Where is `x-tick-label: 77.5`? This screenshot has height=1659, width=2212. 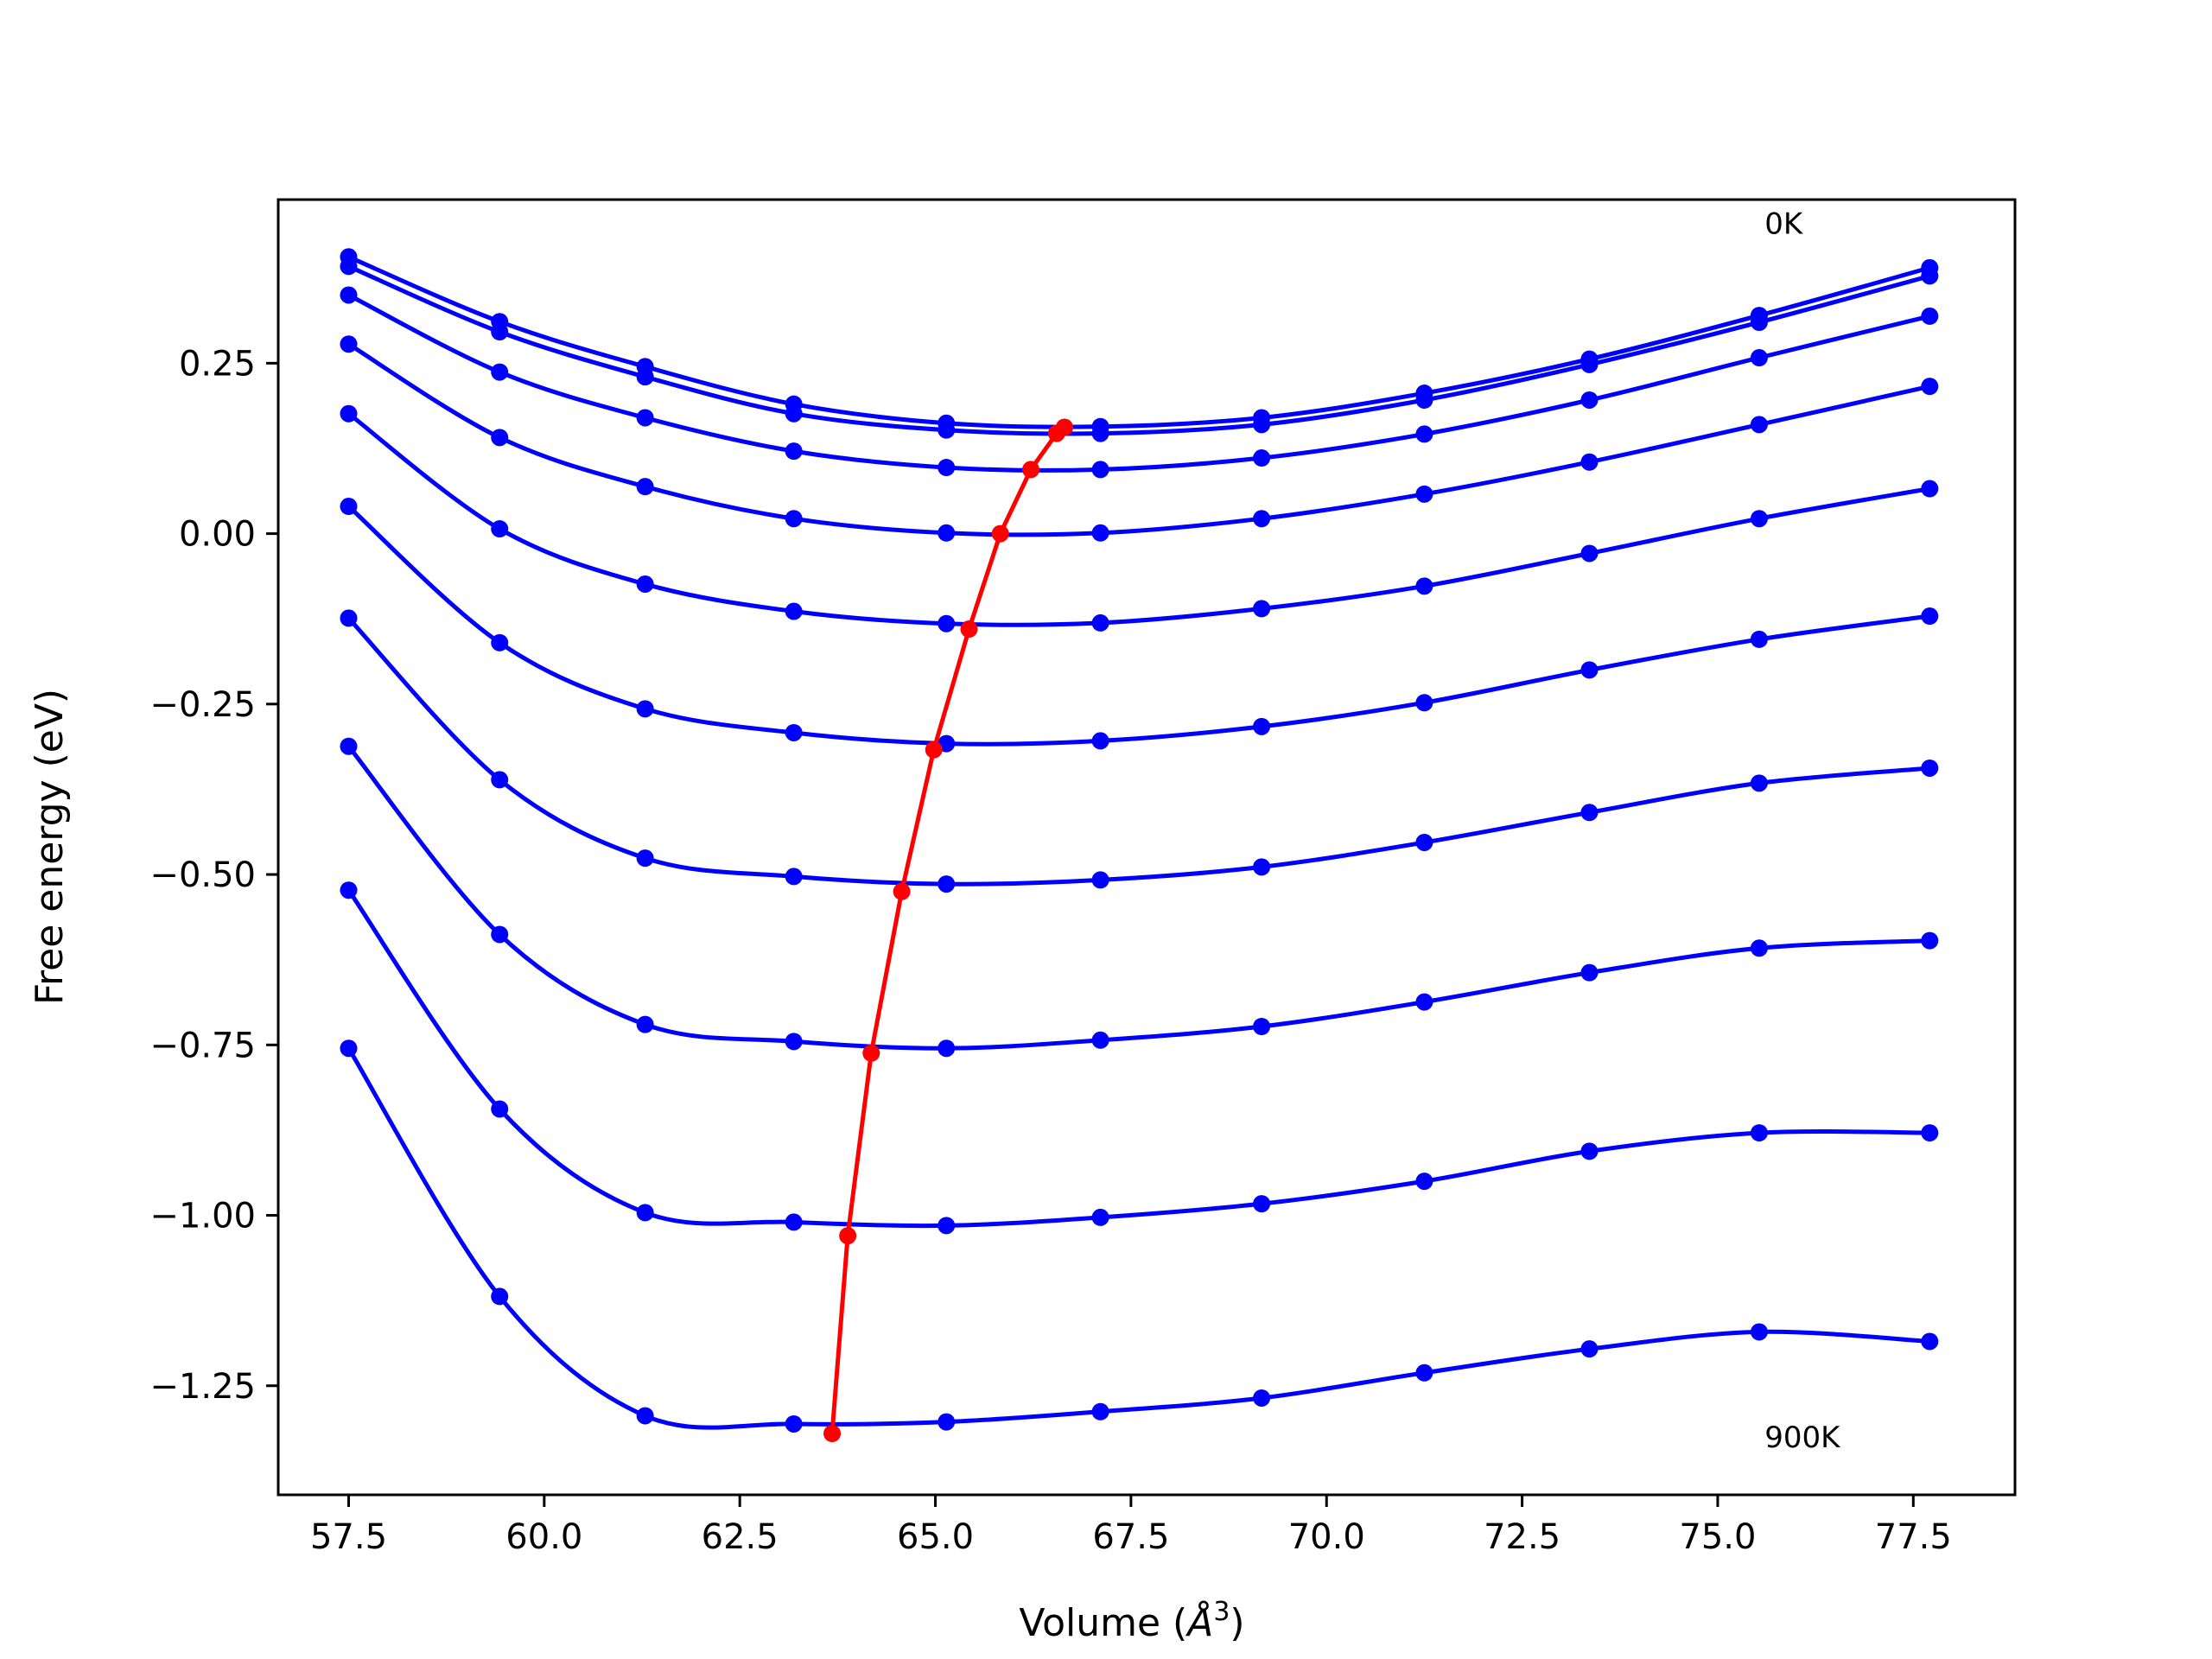 x-tick-label: 77.5 is located at coordinates (1913, 1537).